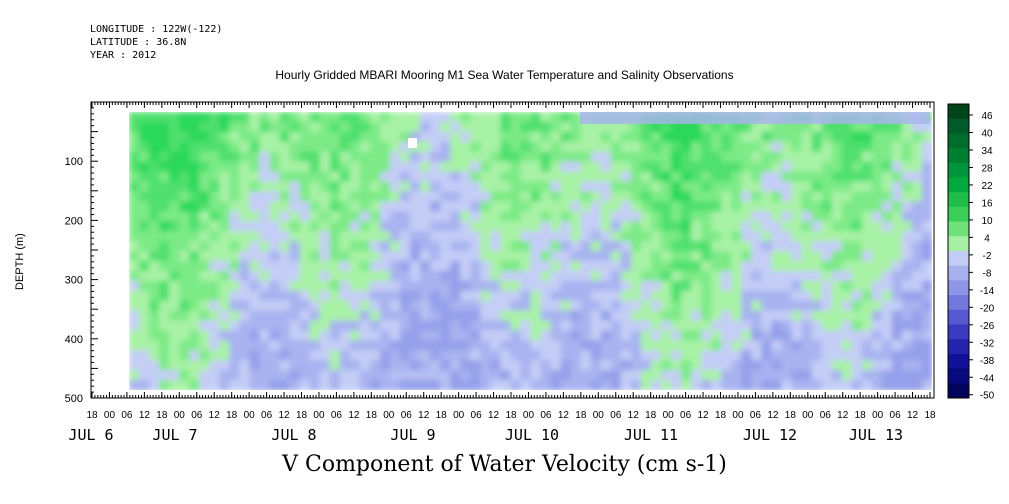 Image resolution: width=1009 pixels, height=504 pixels. Describe the element at coordinates (634, 415) in the screenshot. I see `x-hour-label: 12` at that location.